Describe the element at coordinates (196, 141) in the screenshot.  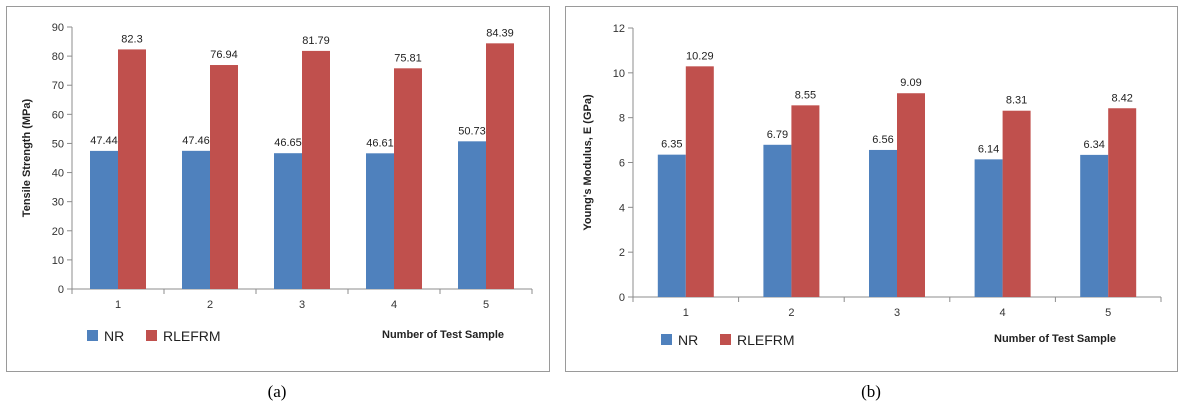
I see `data-label: 47.46` at that location.